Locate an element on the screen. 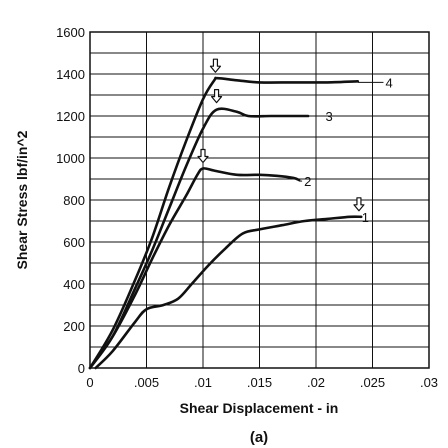  curve-label: 2 is located at coordinates (307, 181).